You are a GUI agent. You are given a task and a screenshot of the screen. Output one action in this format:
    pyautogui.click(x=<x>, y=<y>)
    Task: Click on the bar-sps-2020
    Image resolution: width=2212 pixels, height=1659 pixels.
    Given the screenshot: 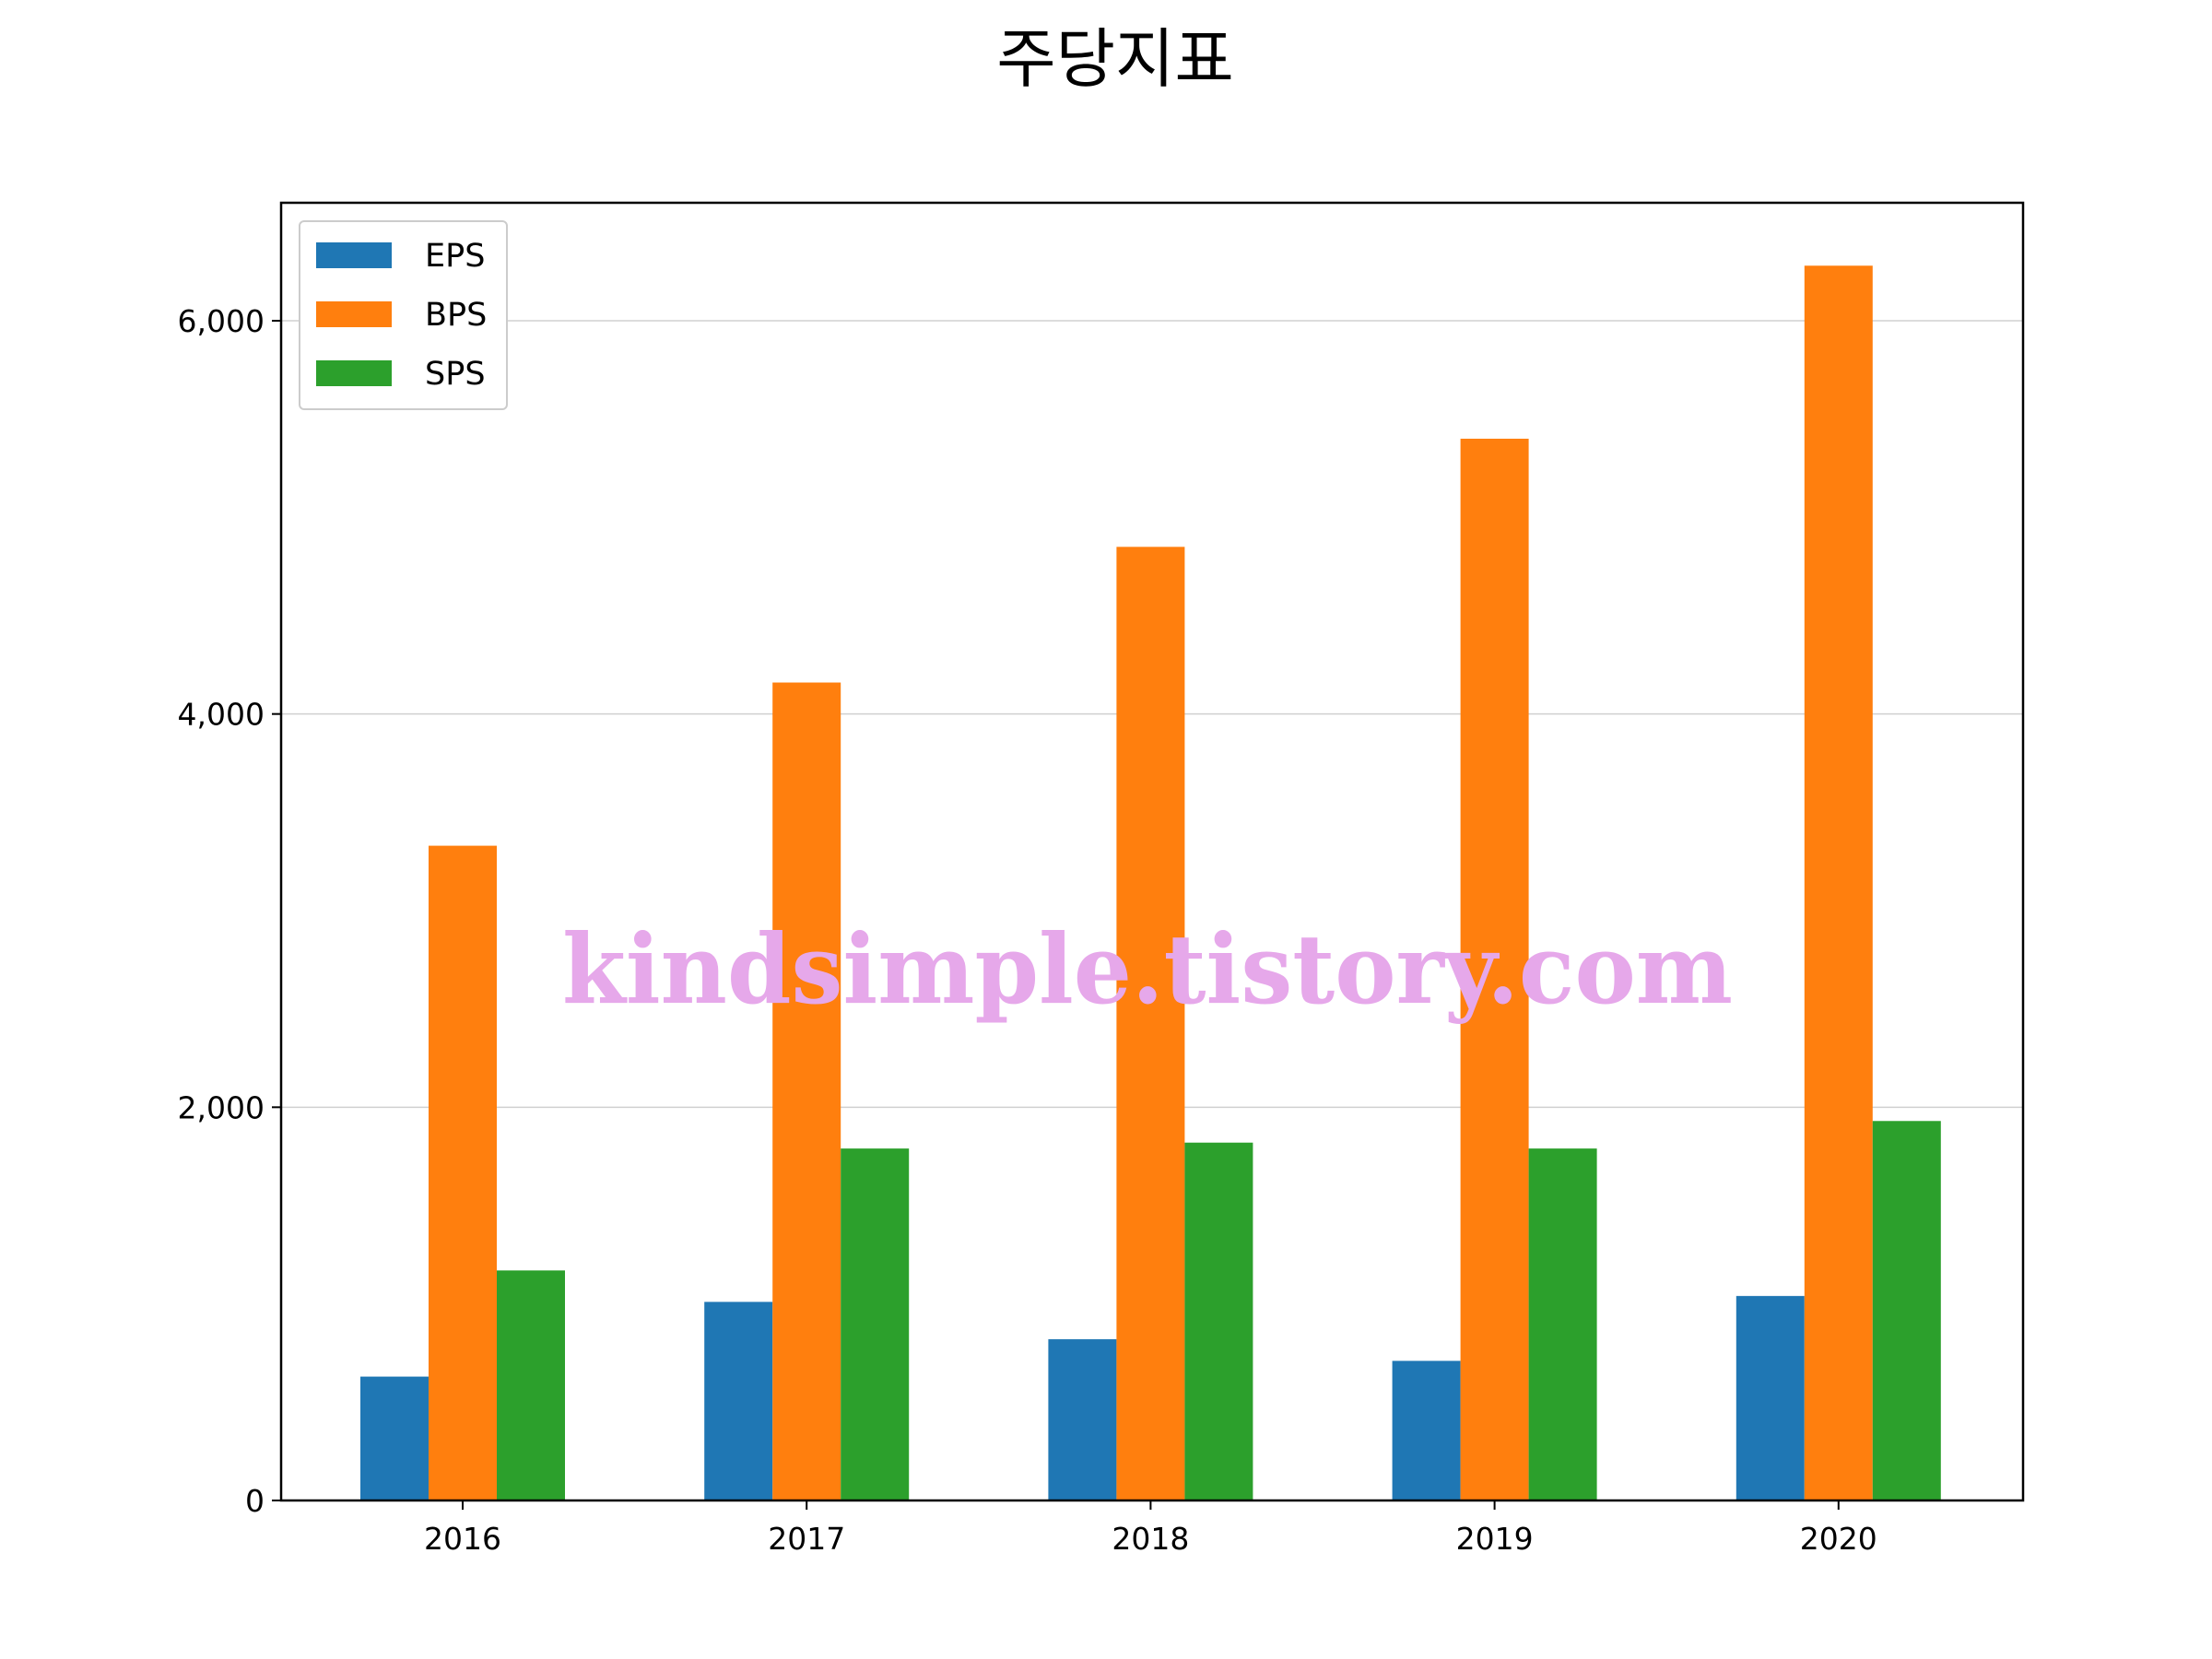 What is the action you would take?
    pyautogui.click(x=1906, y=1310)
    